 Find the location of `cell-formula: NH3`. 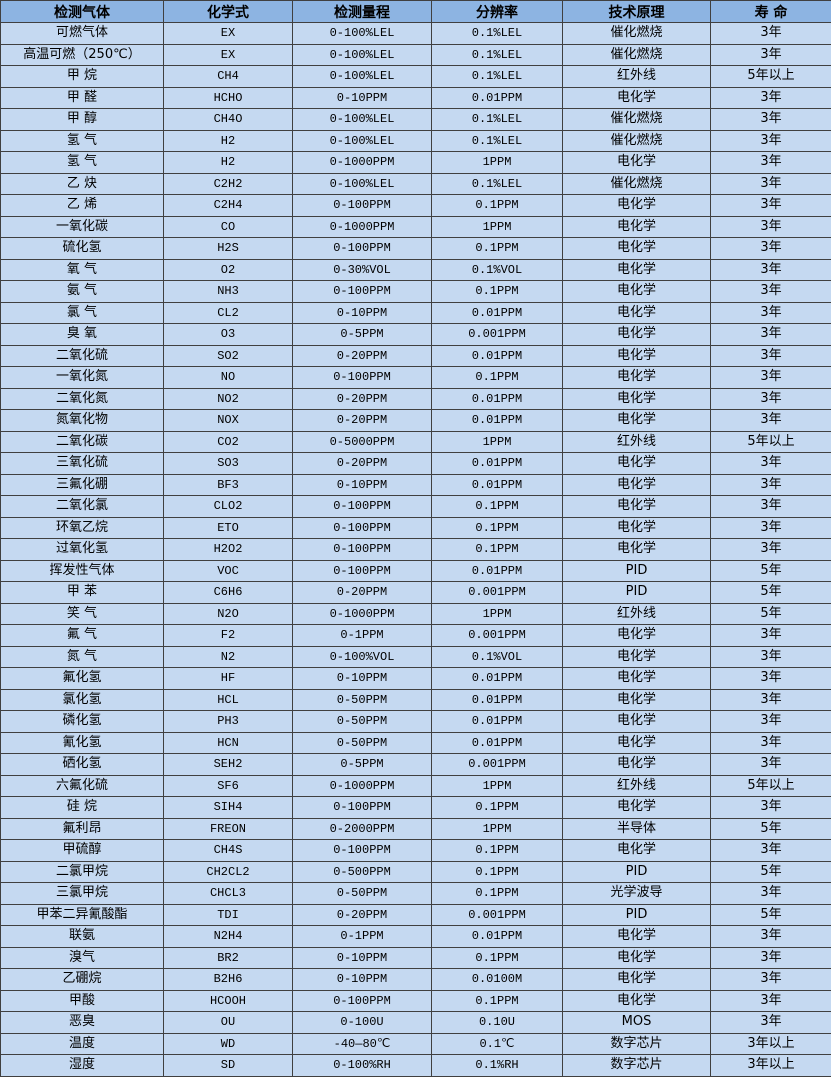

cell-formula: NH3 is located at coordinates (228, 292).